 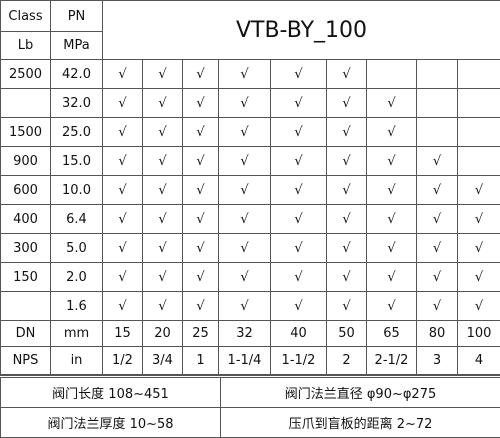 I want to click on class-cell: 2500, so click(x=26, y=74).